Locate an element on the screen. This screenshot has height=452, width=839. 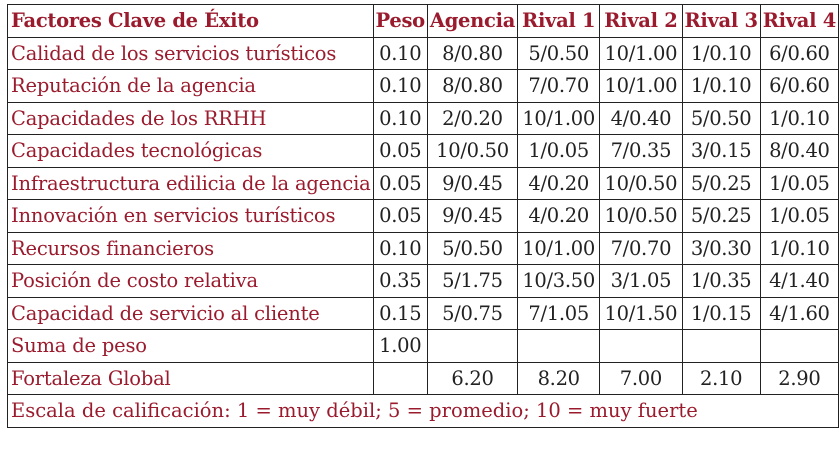
rival-2-cell: 10/1.50 is located at coordinates (641, 313).